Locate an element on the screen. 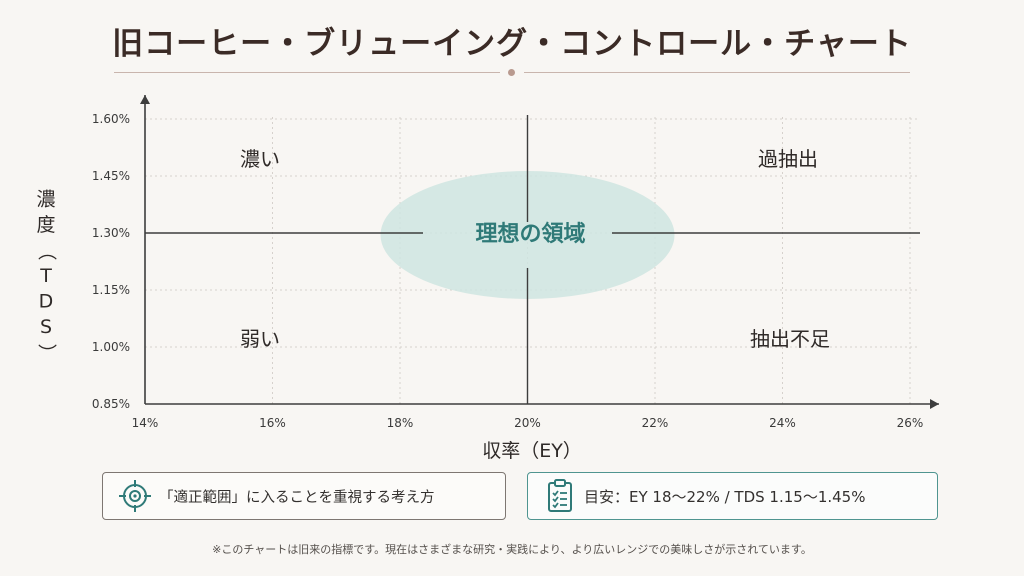 The image size is (1024, 576). y-tick-label: 1.00% is located at coordinates (111, 347).